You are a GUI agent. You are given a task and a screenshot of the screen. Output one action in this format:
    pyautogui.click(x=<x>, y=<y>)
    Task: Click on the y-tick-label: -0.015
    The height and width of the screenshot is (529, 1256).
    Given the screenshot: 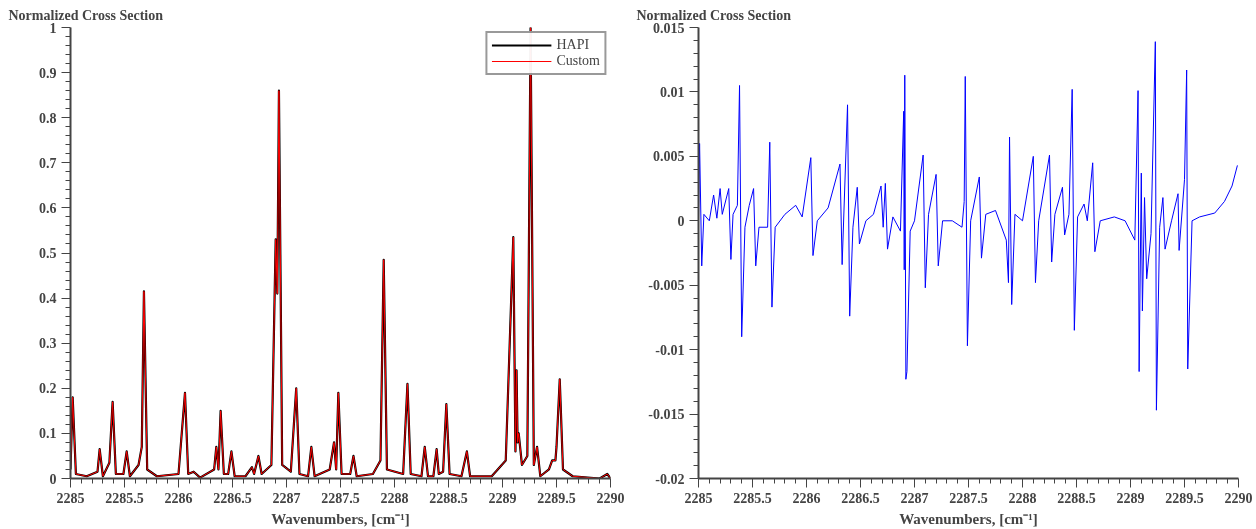 What is the action you would take?
    pyautogui.click(x=666, y=415)
    